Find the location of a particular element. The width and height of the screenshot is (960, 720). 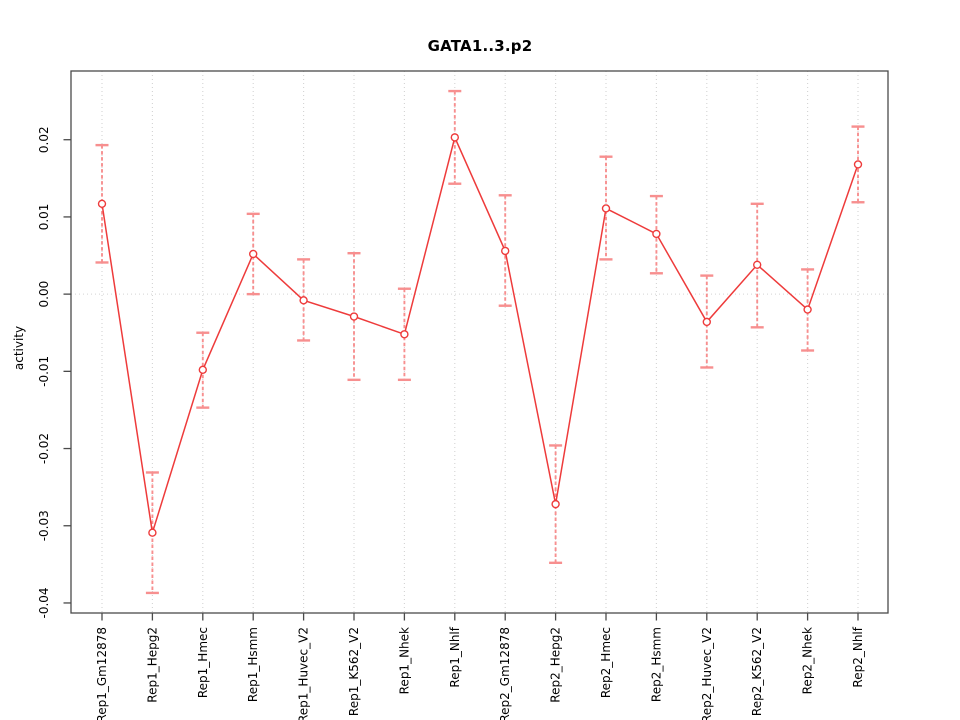

y-tick-label: -0.02 is located at coordinates (44, 448).